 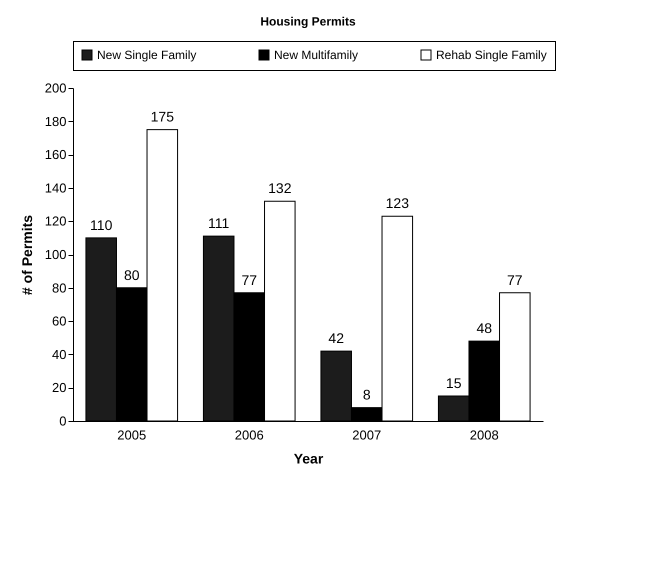 What do you see at coordinates (131, 435) in the screenshot?
I see `x-tick-label: 2005` at bounding box center [131, 435].